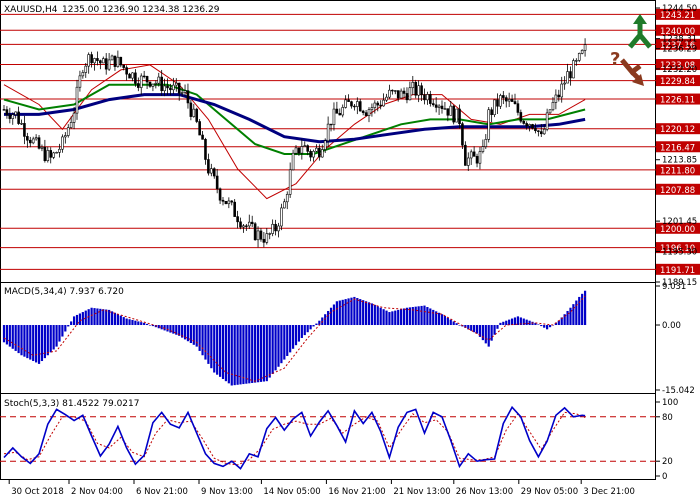 The width and height of the screenshot is (700, 500). Describe the element at coordinates (294, 119) in the screenshot. I see `ma-mid-line` at that location.